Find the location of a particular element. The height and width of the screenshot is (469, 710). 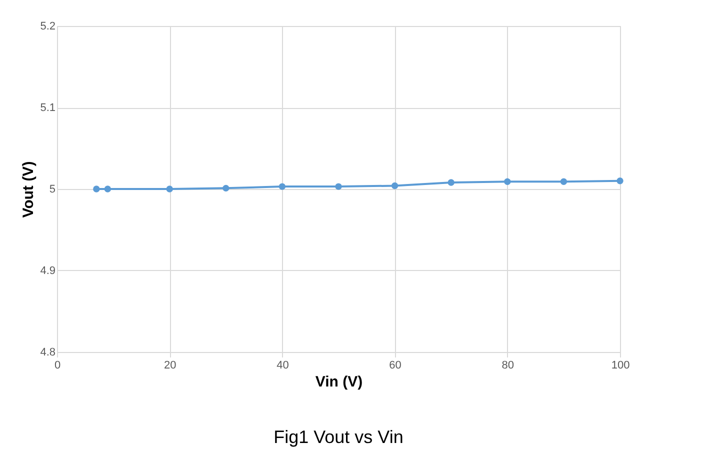

text: Fig1 Vout vs Vin is located at coordinates (339, 437).